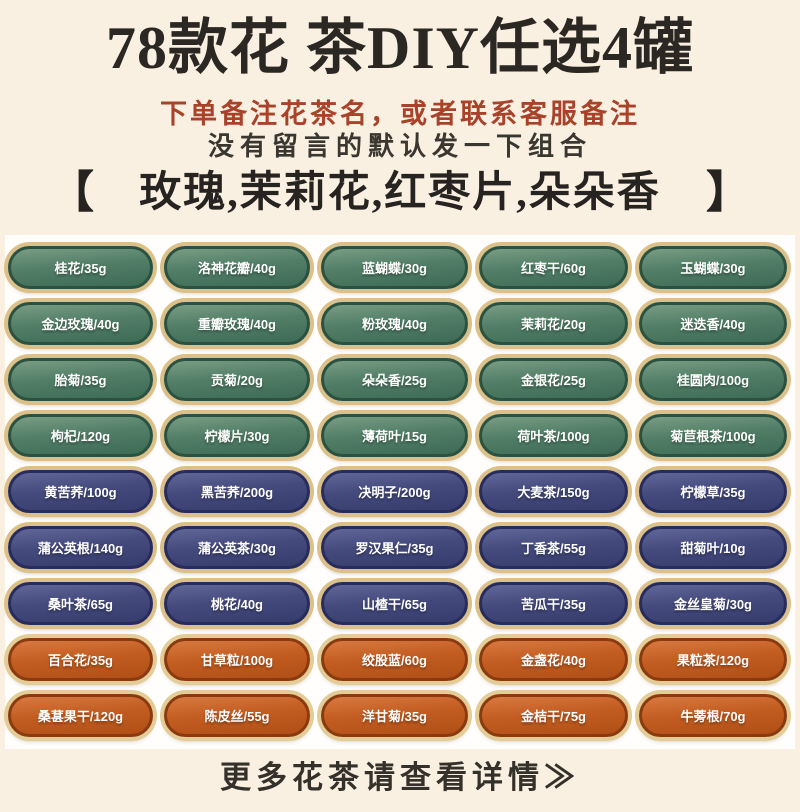  I want to click on tea-pill-label: 桑叶茶/65g, so click(80, 604).